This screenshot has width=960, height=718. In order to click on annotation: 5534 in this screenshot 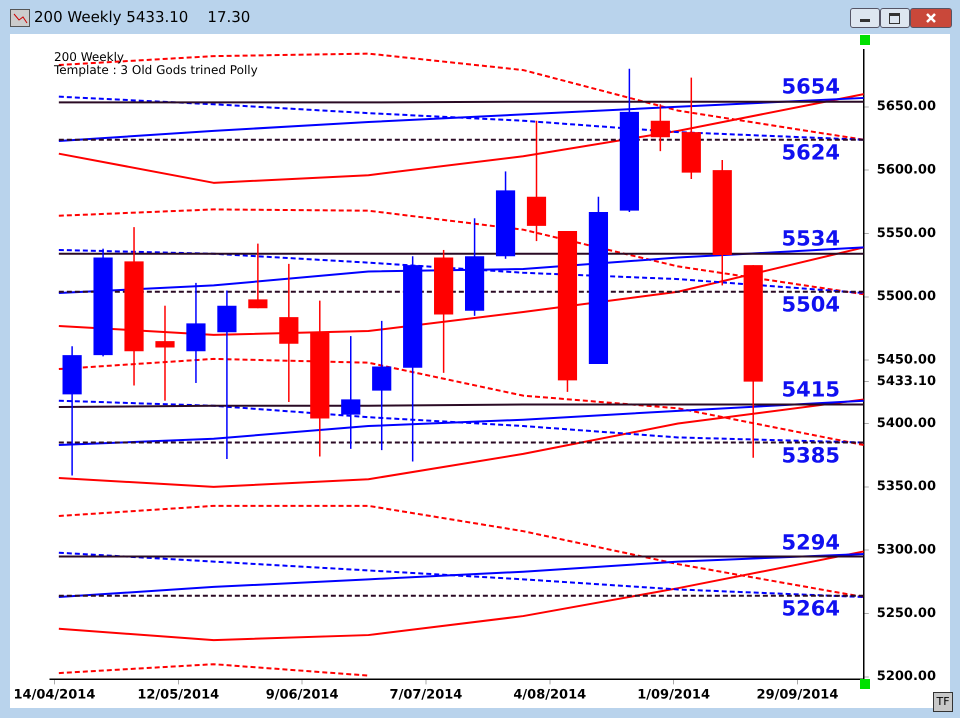, I will do `click(810, 238)`.